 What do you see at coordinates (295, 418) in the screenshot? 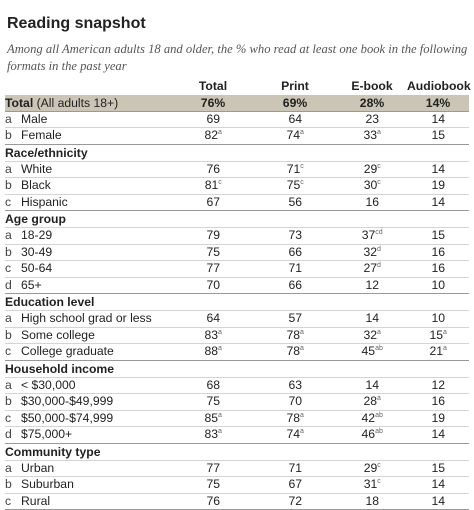
I see `cell-print: 78a` at bounding box center [295, 418].